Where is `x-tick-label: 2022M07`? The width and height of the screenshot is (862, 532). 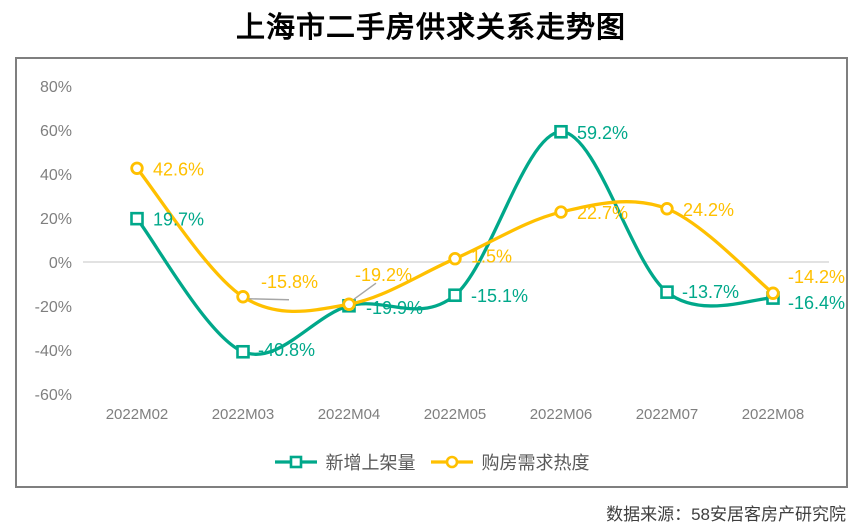
x-tick-label: 2022M07 is located at coordinates (667, 414).